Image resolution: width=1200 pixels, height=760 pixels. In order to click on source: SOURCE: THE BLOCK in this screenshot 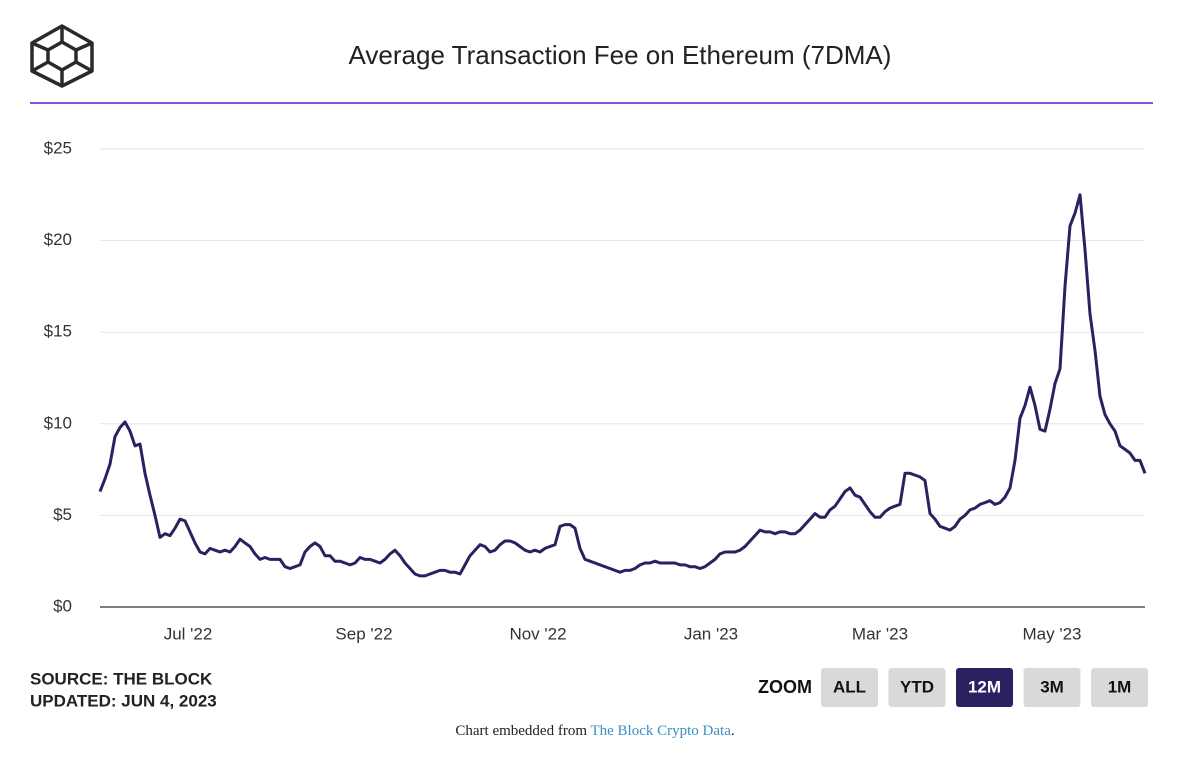, I will do `click(121, 678)`.